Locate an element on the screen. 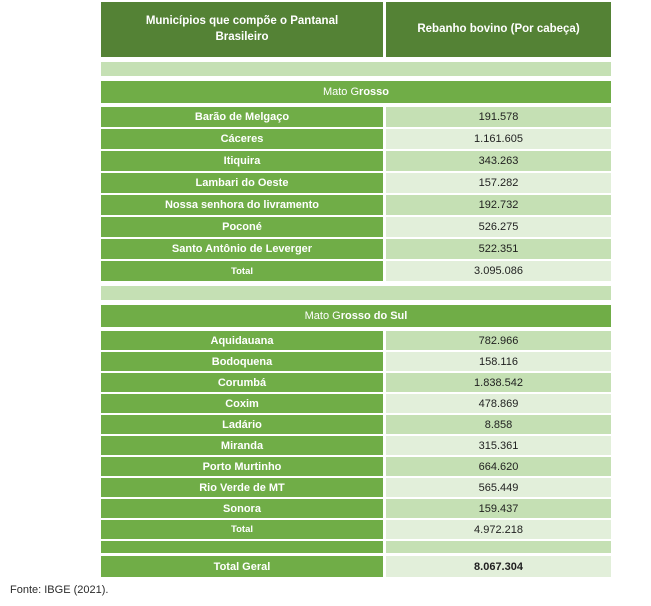  herd-count-value: 526.275 is located at coordinates (498, 227).